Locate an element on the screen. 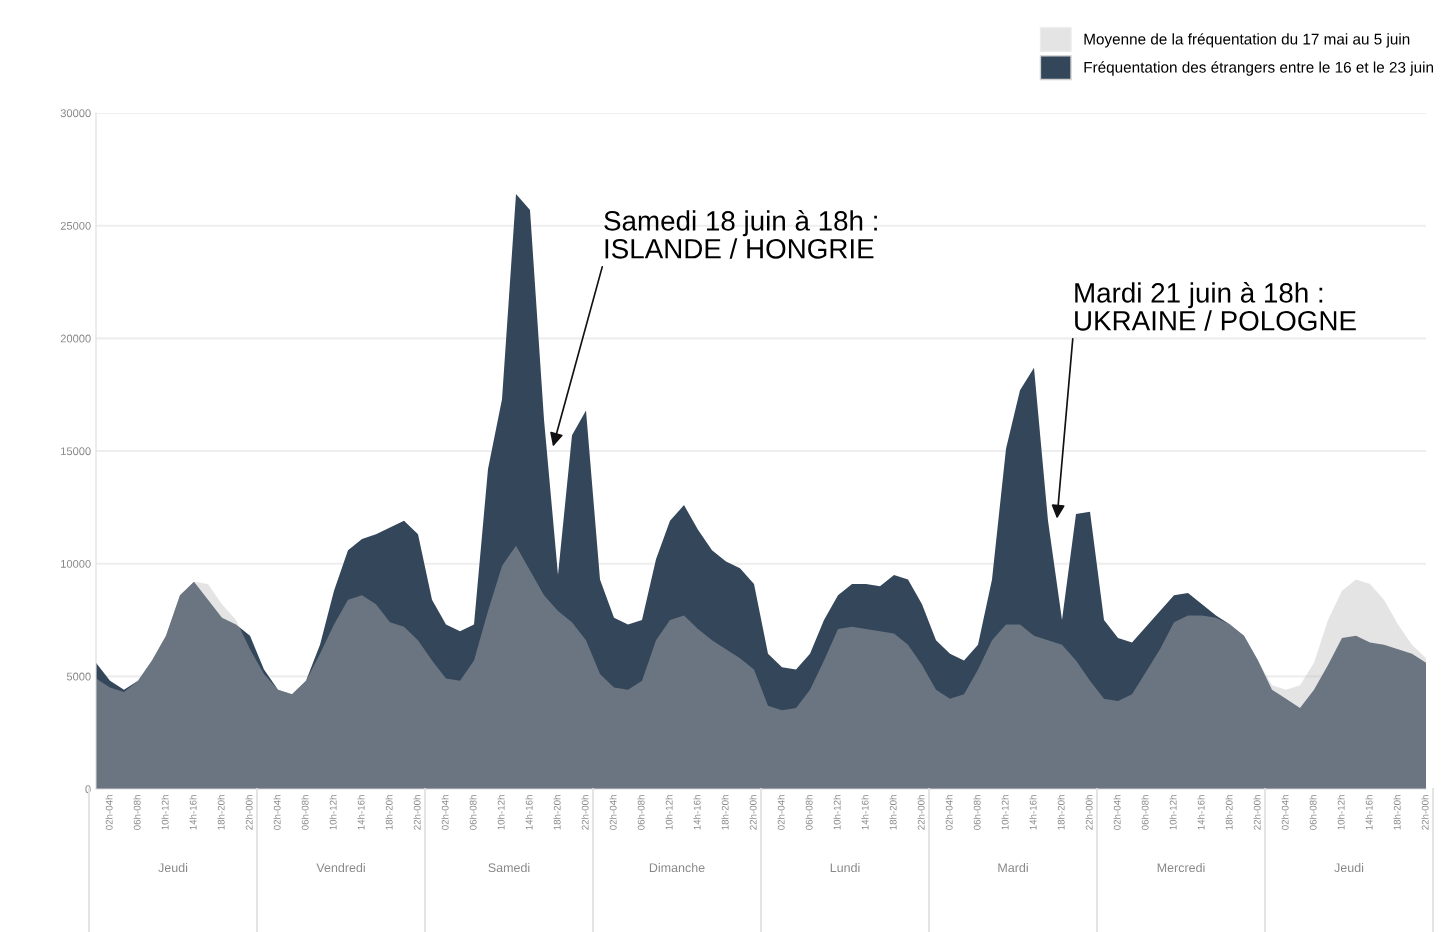 The height and width of the screenshot is (932, 1455). y-tick-label: 20000 is located at coordinates (75, 338).